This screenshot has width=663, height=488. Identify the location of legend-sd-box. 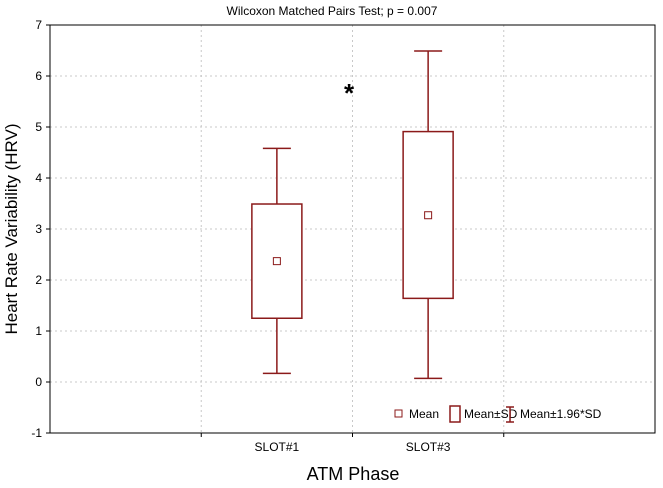
(455, 414).